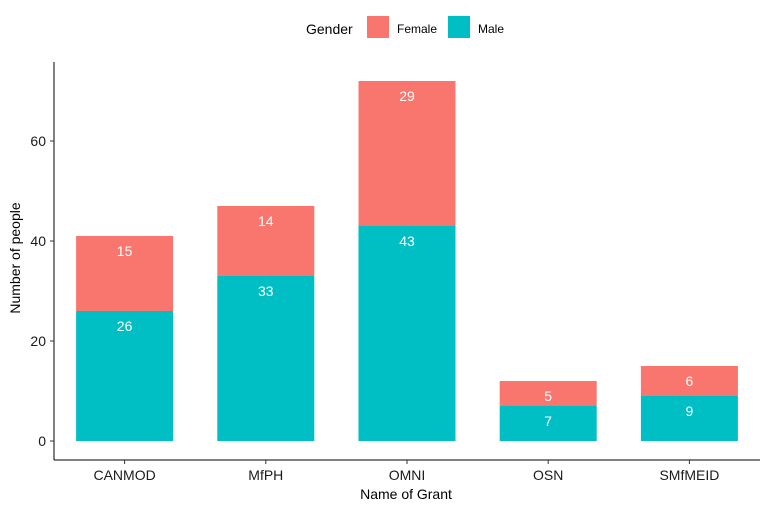 The image size is (768, 510). I want to click on legend: Gender Female Male, so click(405, 27).